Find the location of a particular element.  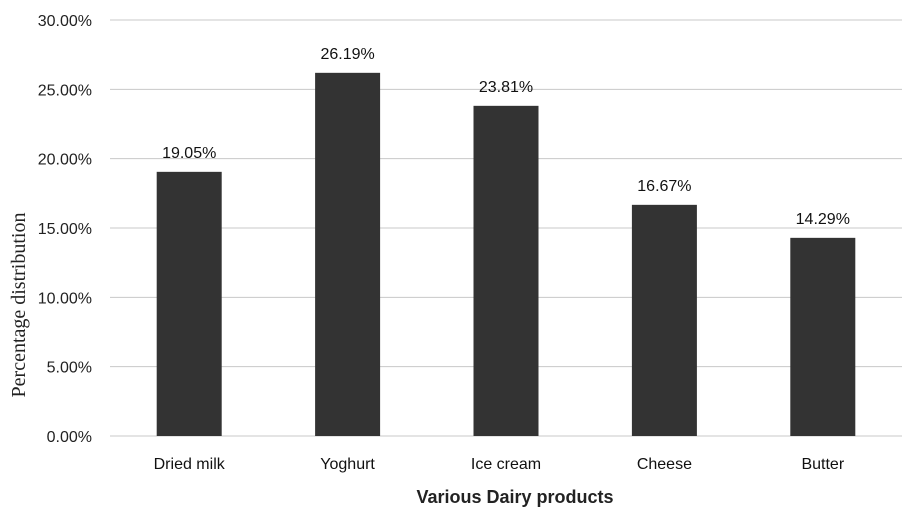

y-tick-label: 25.00% is located at coordinates (65, 90).